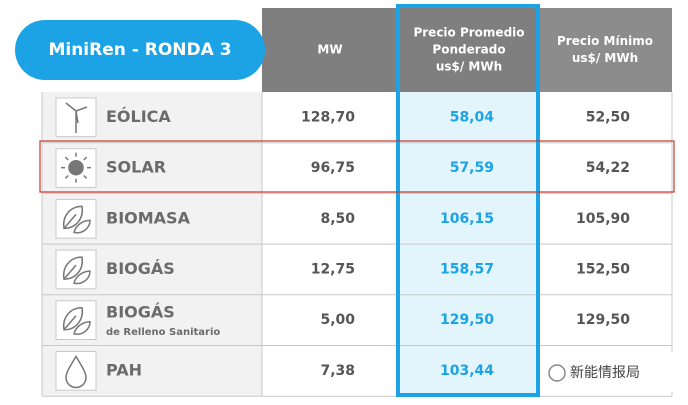  I want to click on mw-cell: 8,50, so click(337, 219).